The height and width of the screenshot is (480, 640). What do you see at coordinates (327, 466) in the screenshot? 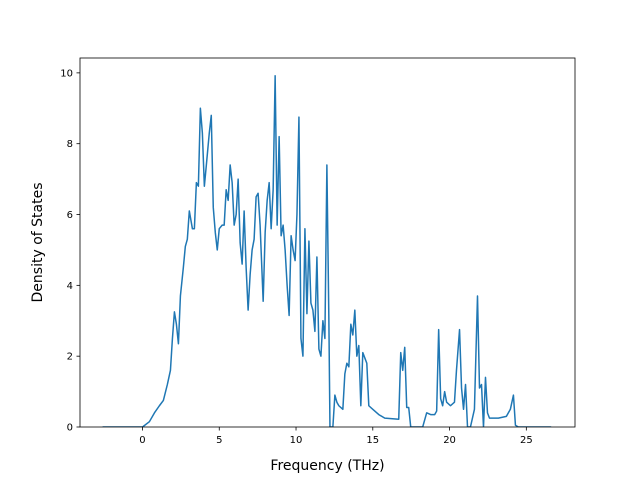
I see `x-axis-label: Frequency (THz)` at bounding box center [327, 466].